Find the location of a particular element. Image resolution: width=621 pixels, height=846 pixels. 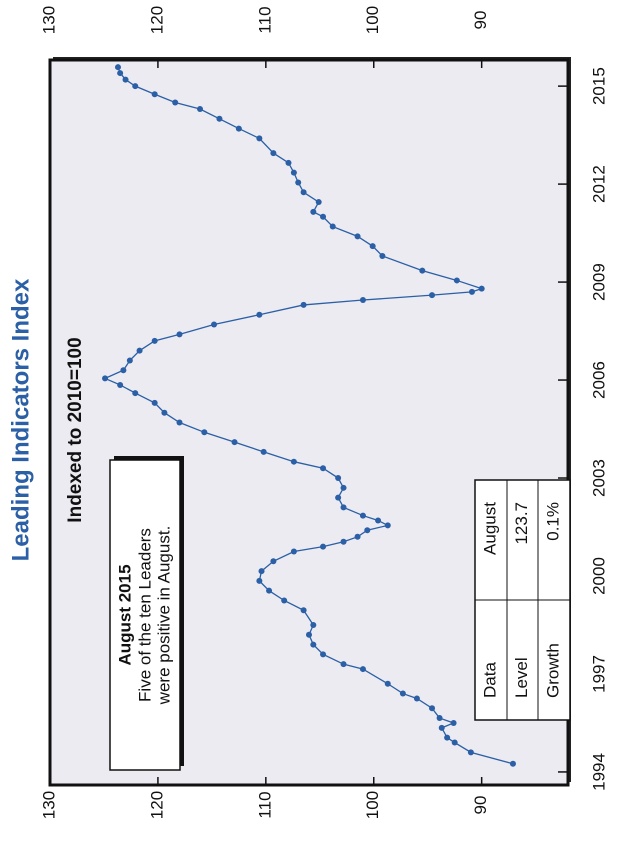

table-cell: Growth is located at coordinates (552, 670).